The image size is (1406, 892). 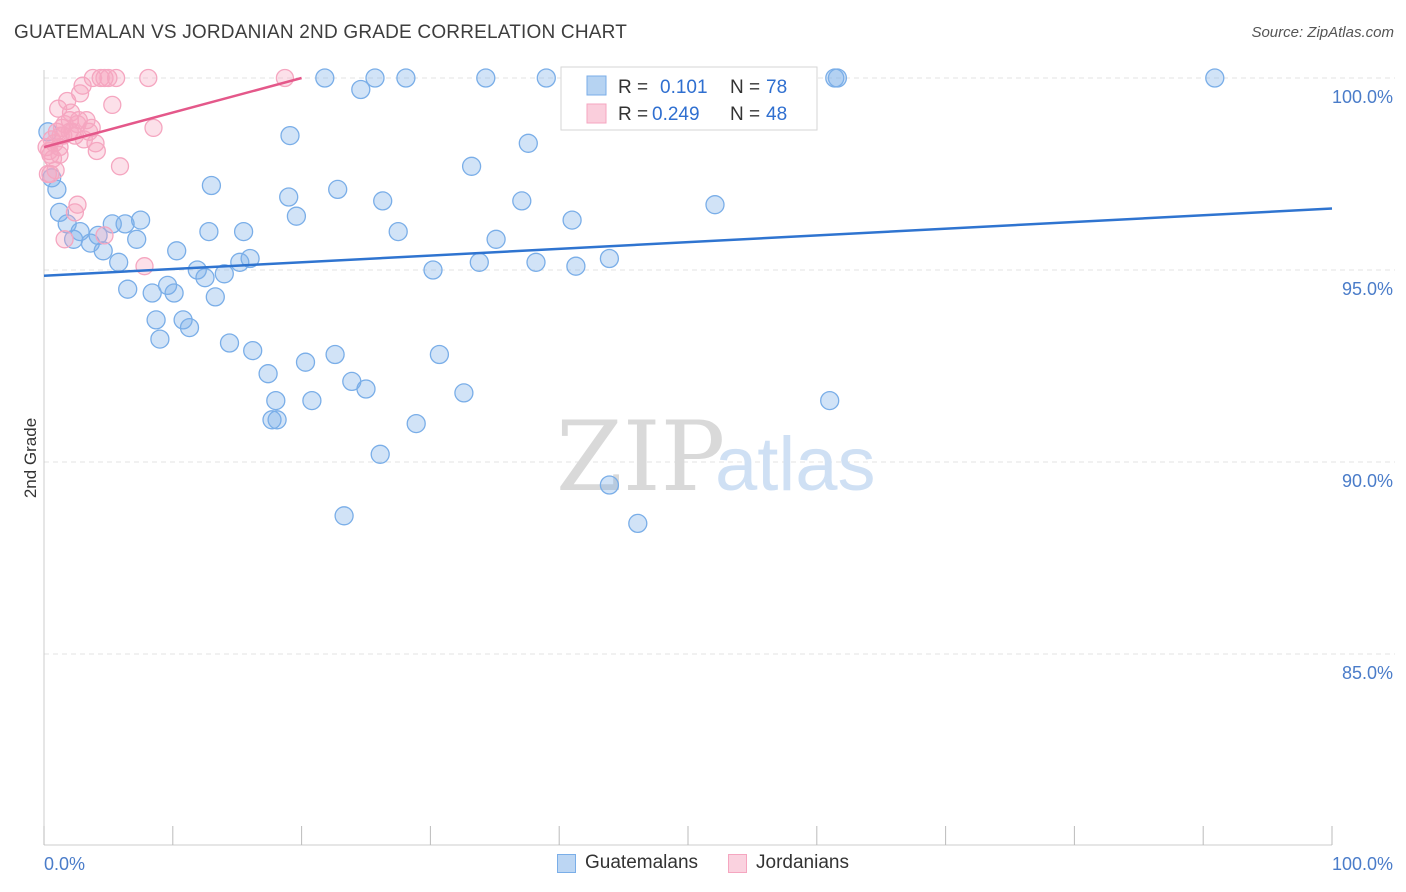 I want to click on n-value-jordanians: 48, so click(x=776, y=114).